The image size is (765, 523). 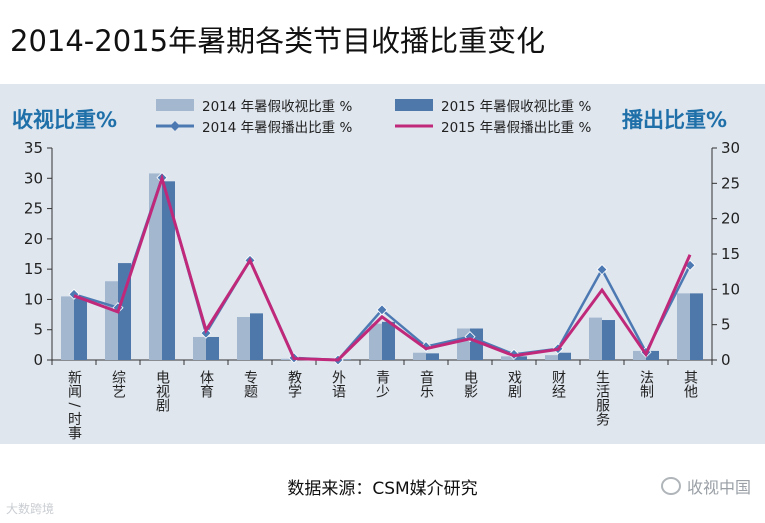 I want to click on page-title: 2014-2015年暑期各类节目收播比重变化, so click(x=278, y=41).